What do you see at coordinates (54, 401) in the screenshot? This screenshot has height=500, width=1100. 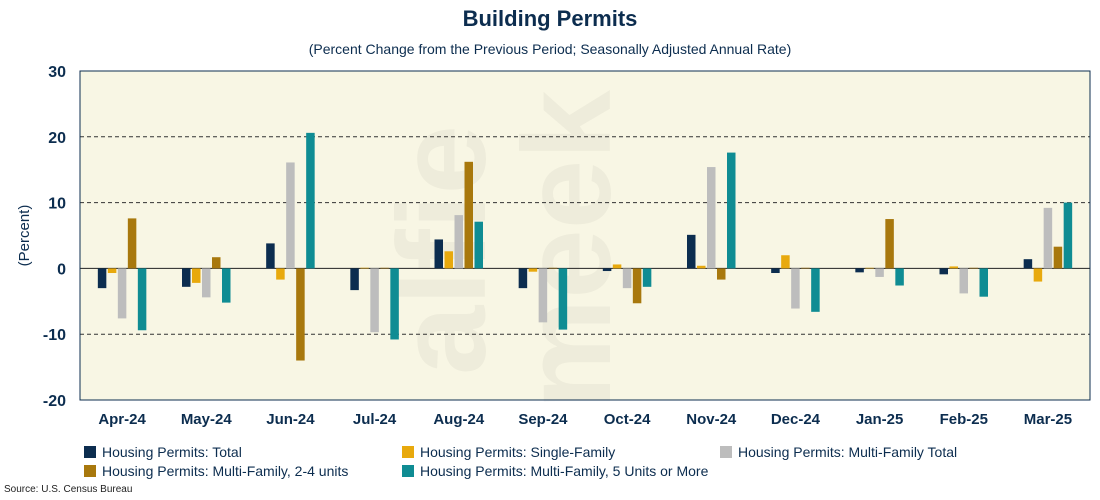 I see `y-tick-label: -20` at bounding box center [54, 401].